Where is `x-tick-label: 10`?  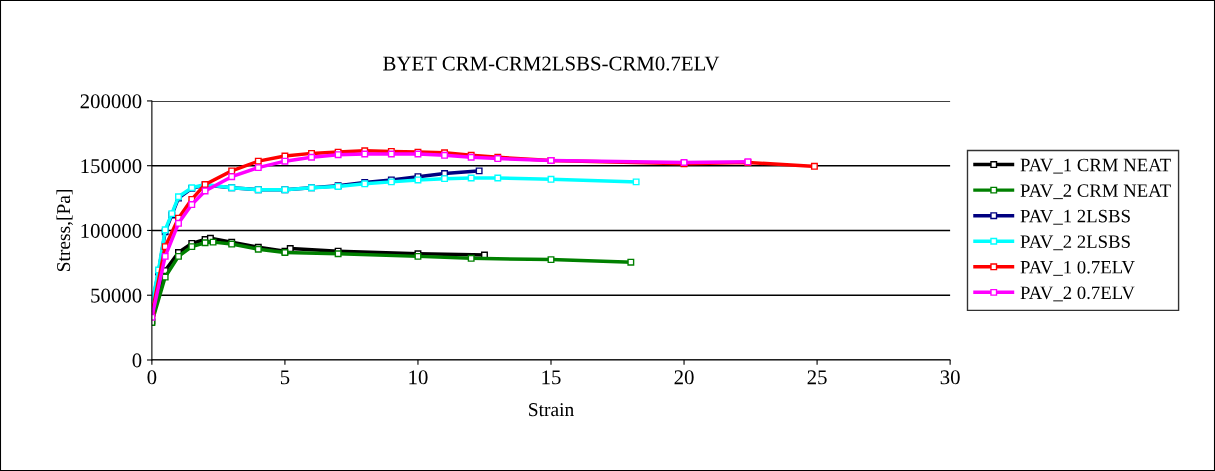 x-tick-label: 10 is located at coordinates (418, 377).